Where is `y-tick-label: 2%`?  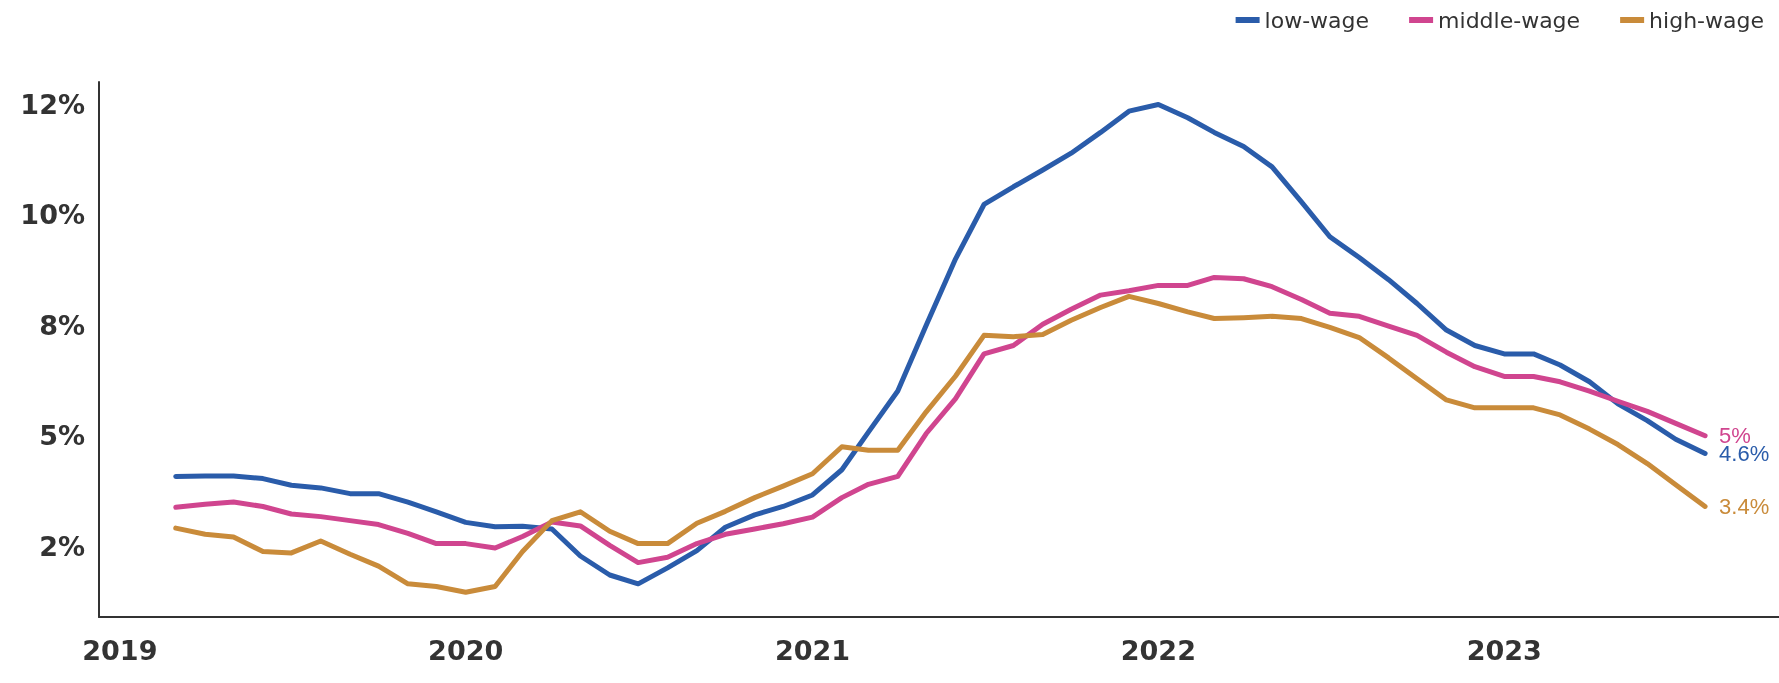 y-tick-label: 2% is located at coordinates (62, 546).